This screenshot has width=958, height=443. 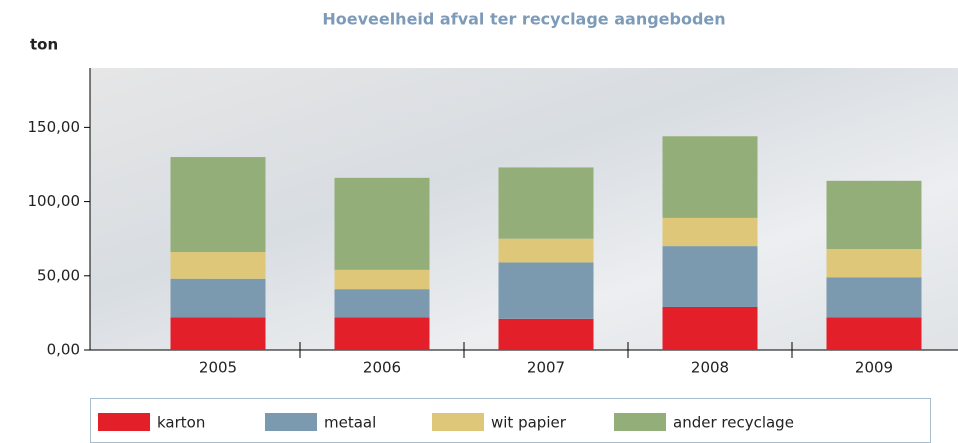 What do you see at coordinates (54, 127) in the screenshot?
I see `y-tick-label: 150,00` at bounding box center [54, 127].